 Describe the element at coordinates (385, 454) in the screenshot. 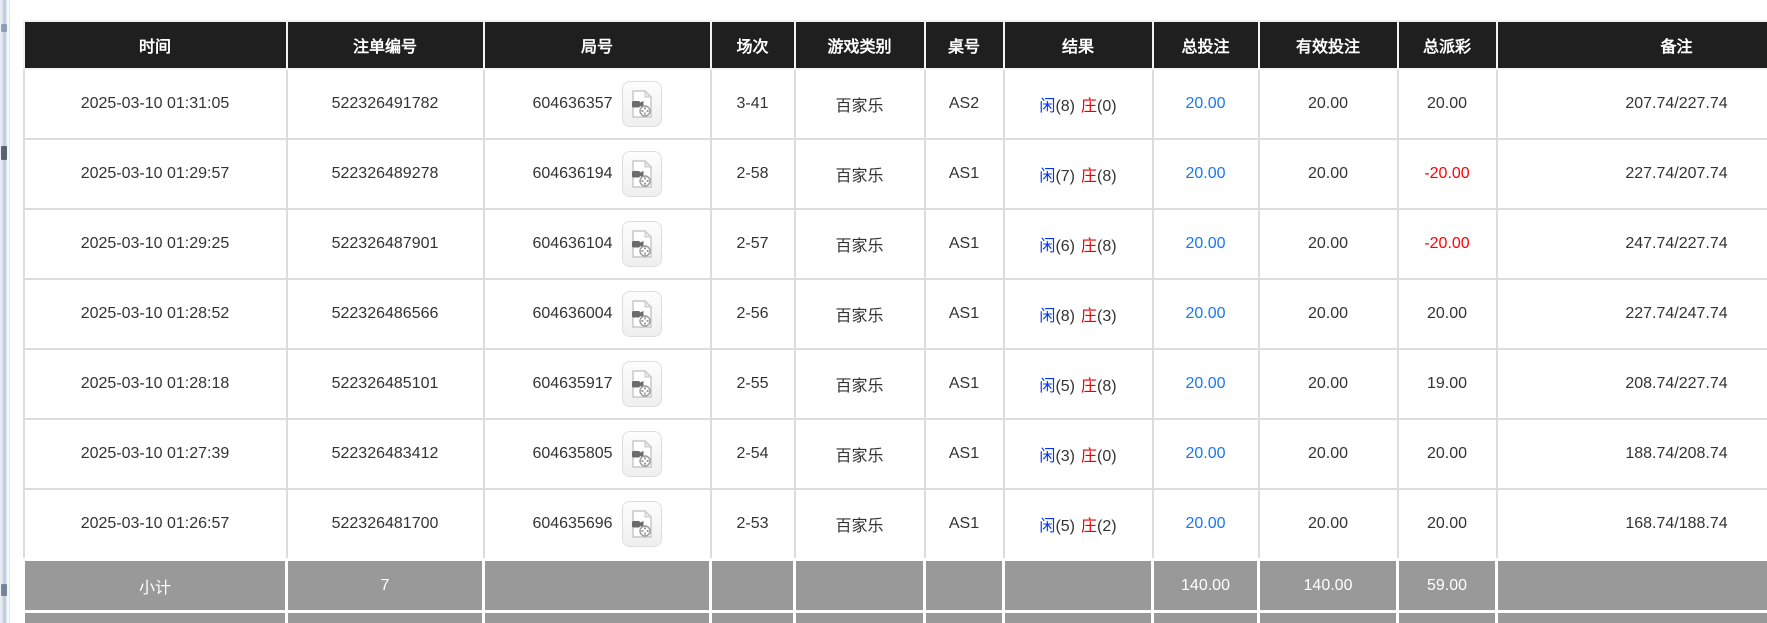

I see `cell-bet-id: 522326483412` at that location.